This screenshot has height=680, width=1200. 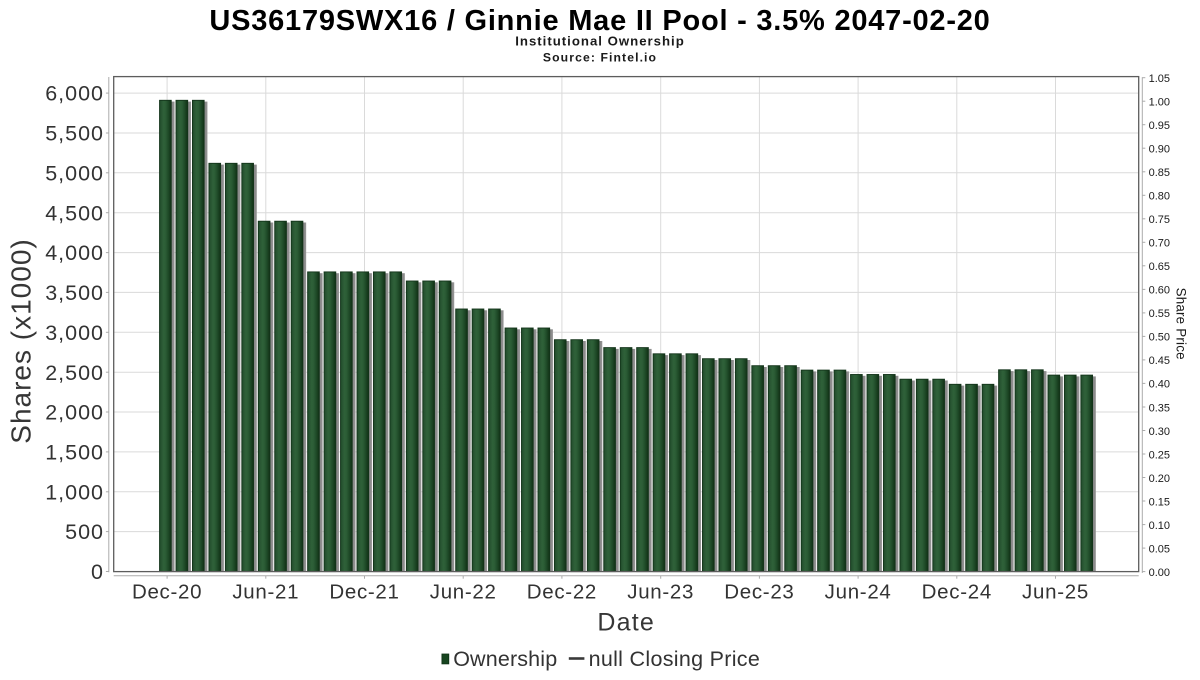 What do you see at coordinates (74, 413) in the screenshot?
I see `svg-text: 2,000` at bounding box center [74, 413].